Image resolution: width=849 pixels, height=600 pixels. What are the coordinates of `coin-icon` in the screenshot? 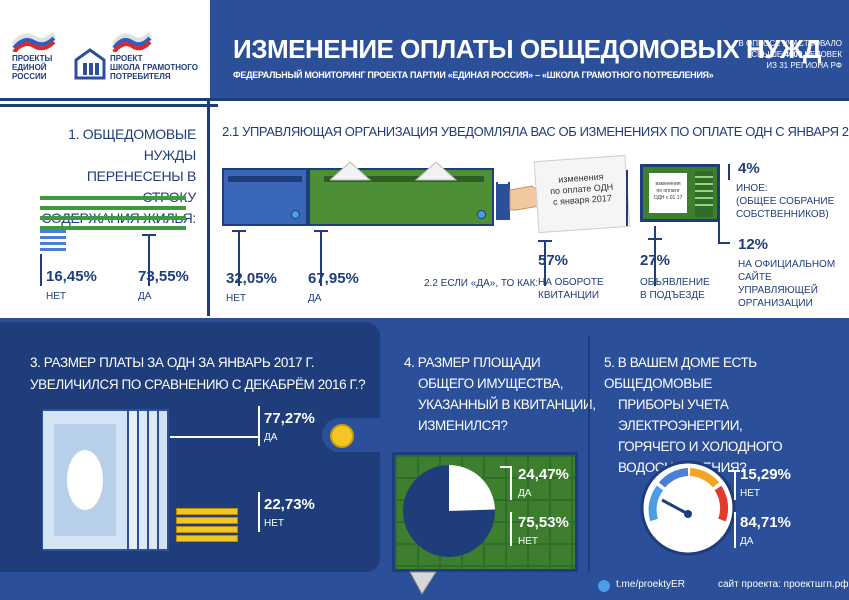 It's located at (342, 436).